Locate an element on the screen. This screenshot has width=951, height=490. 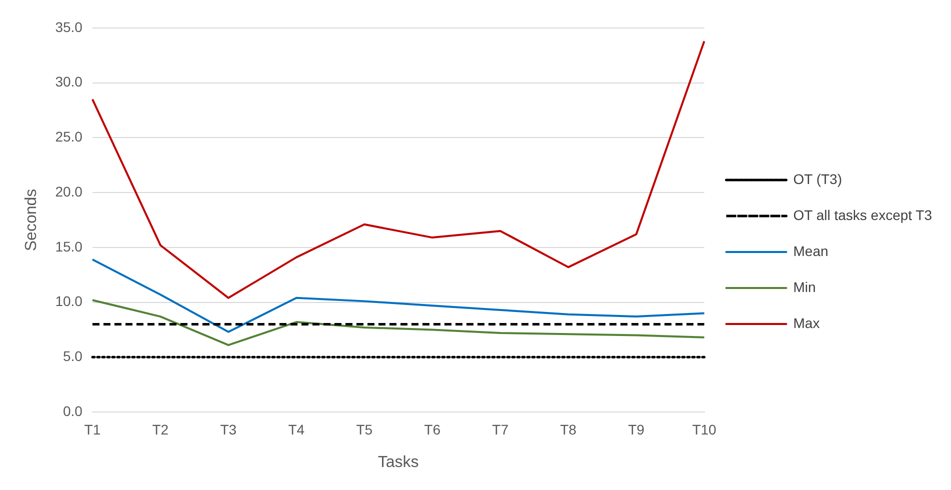
legend-label: OT all tasks except T3 is located at coordinates (862, 214).